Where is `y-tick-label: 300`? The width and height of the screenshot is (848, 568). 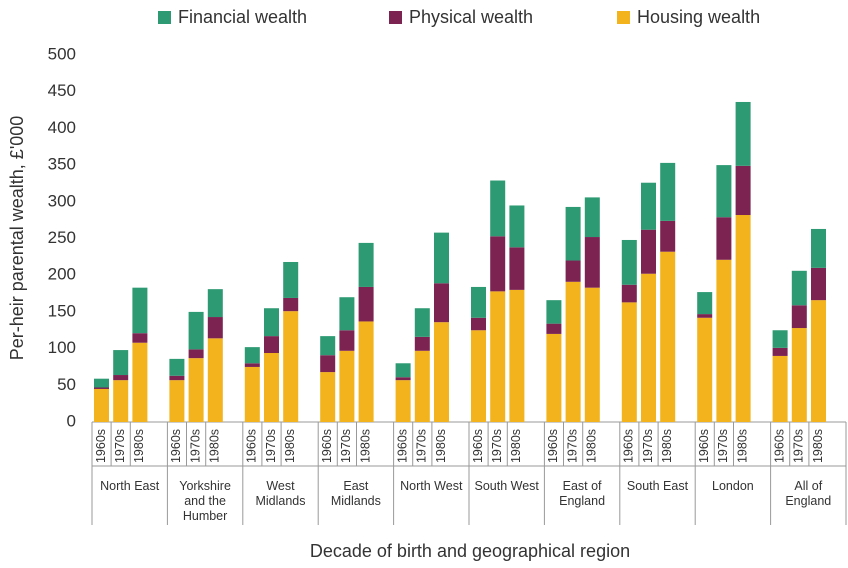
y-tick-label: 300 is located at coordinates (62, 200).